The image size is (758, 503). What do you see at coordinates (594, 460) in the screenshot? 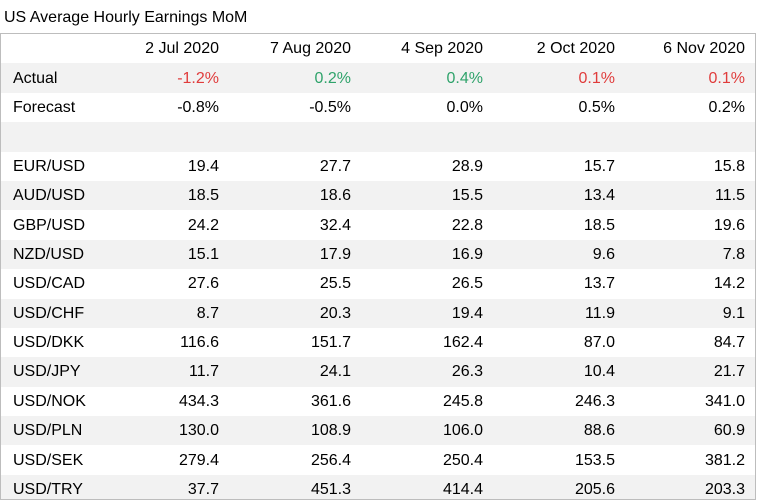
I see `pair-value: 153.5` at bounding box center [594, 460].